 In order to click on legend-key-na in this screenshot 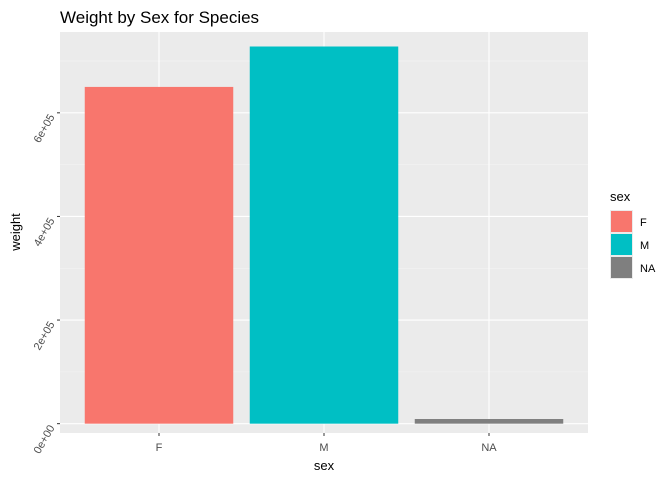, I will do `click(621, 267)`.